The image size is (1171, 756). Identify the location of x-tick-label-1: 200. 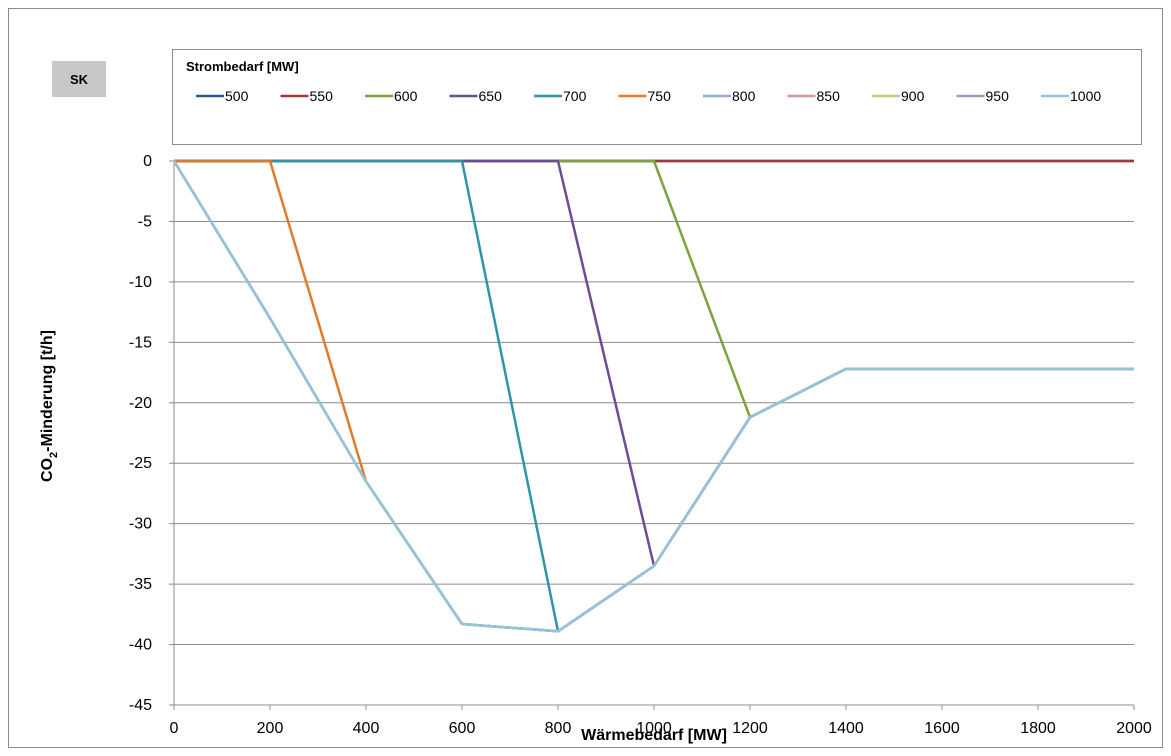
(270, 728).